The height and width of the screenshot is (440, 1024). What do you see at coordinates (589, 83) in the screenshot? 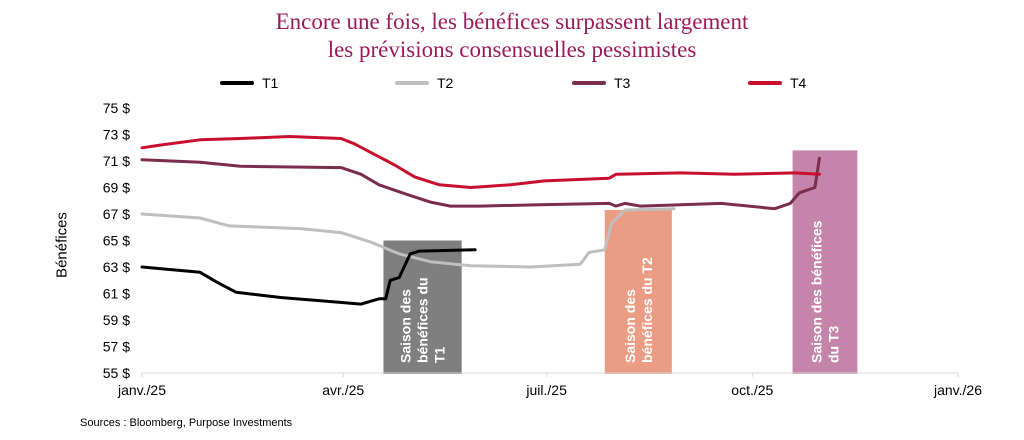
I see `legend-swatch-t3` at bounding box center [589, 83].